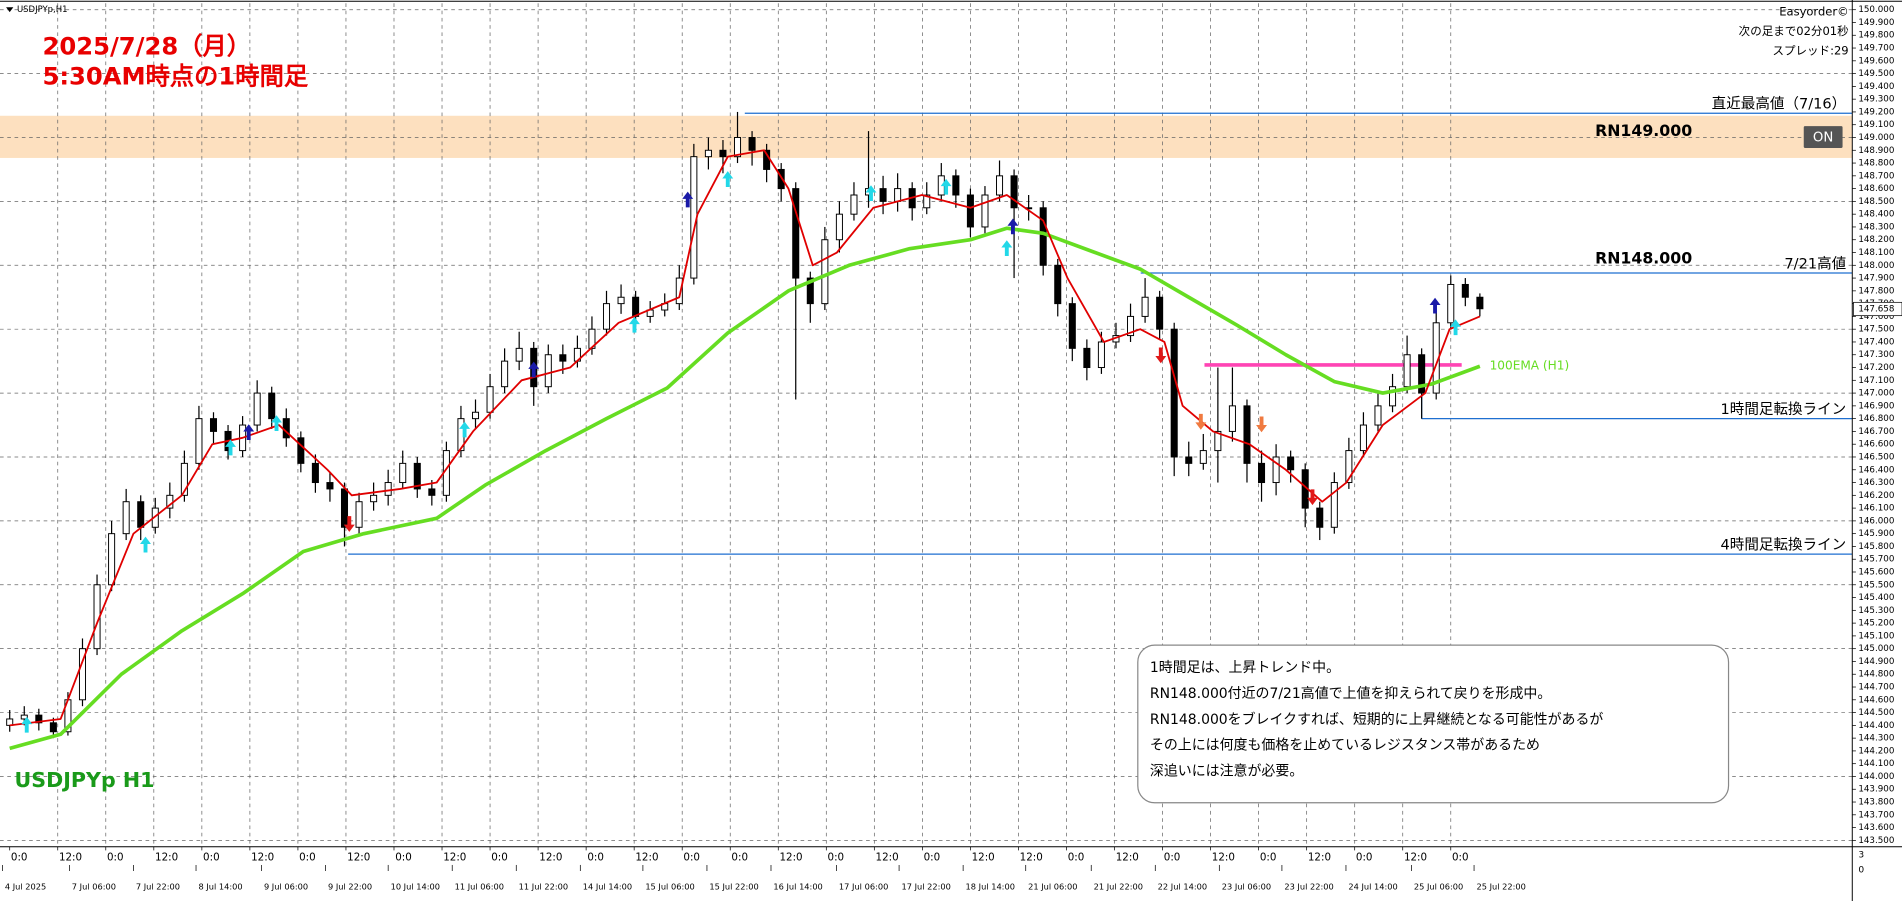 The height and width of the screenshot is (901, 1902). I want to click on symbol-tag: USDJPYp,H1, so click(42, 9).